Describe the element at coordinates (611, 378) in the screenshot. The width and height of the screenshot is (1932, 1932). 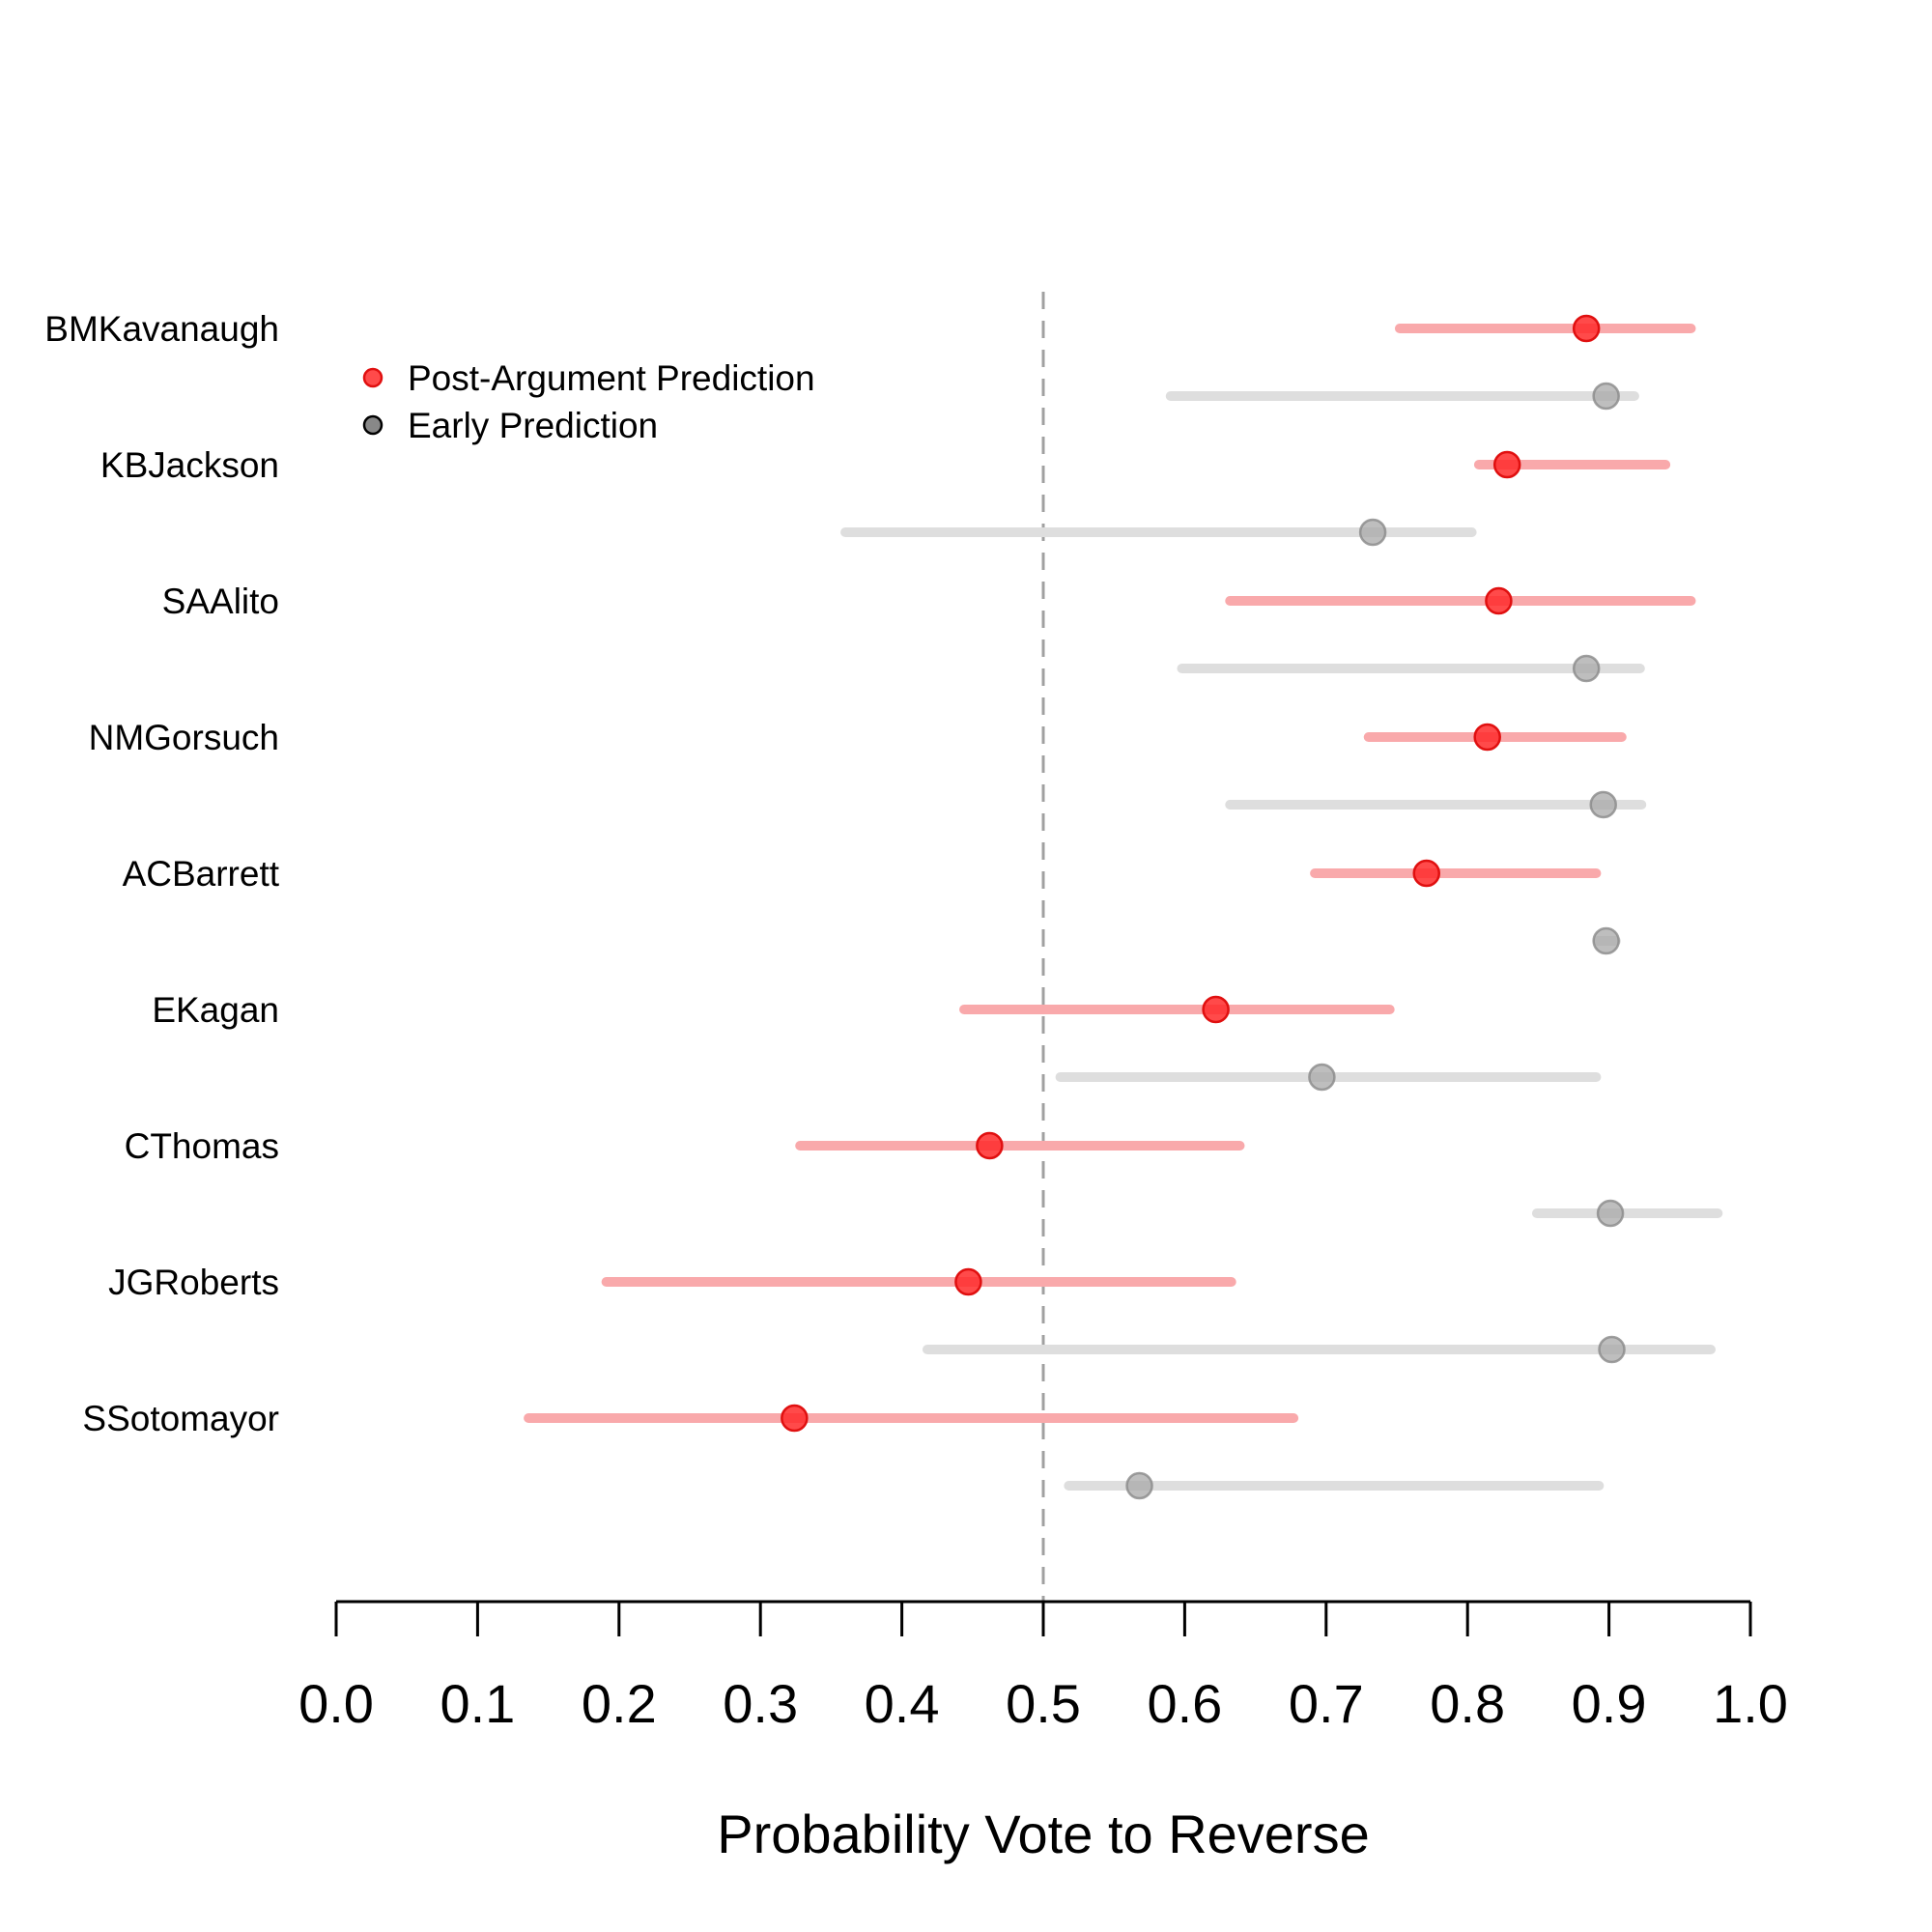
I see `legend-label-post: Post-Argument Prediction` at that location.